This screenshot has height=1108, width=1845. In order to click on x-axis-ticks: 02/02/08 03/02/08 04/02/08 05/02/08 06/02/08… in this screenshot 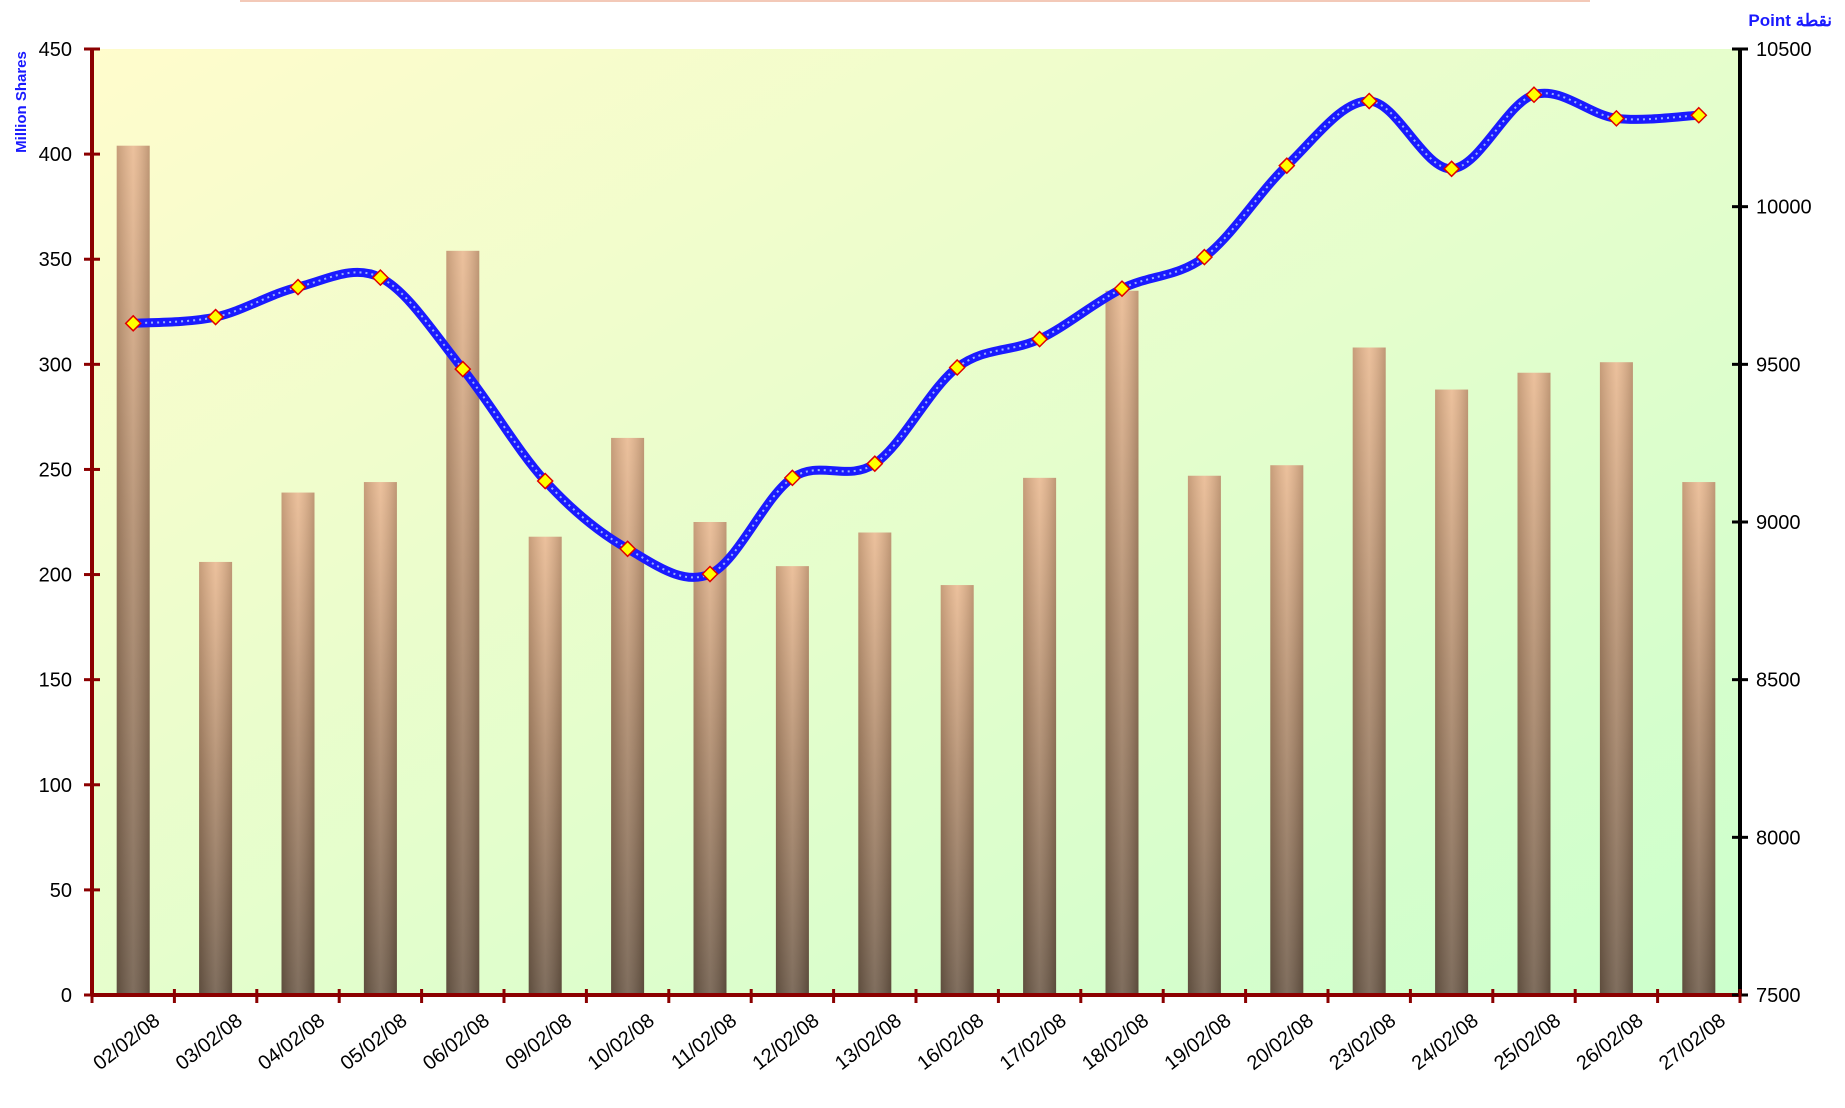, I will do `click(915, 1032)`.